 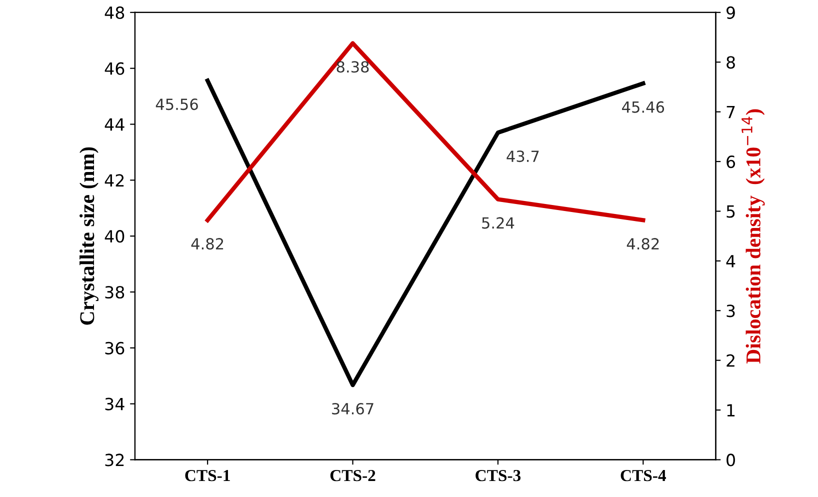 What do you see at coordinates (114, 236) in the screenshot?
I see `y-tick-label: 40` at bounding box center [114, 236].